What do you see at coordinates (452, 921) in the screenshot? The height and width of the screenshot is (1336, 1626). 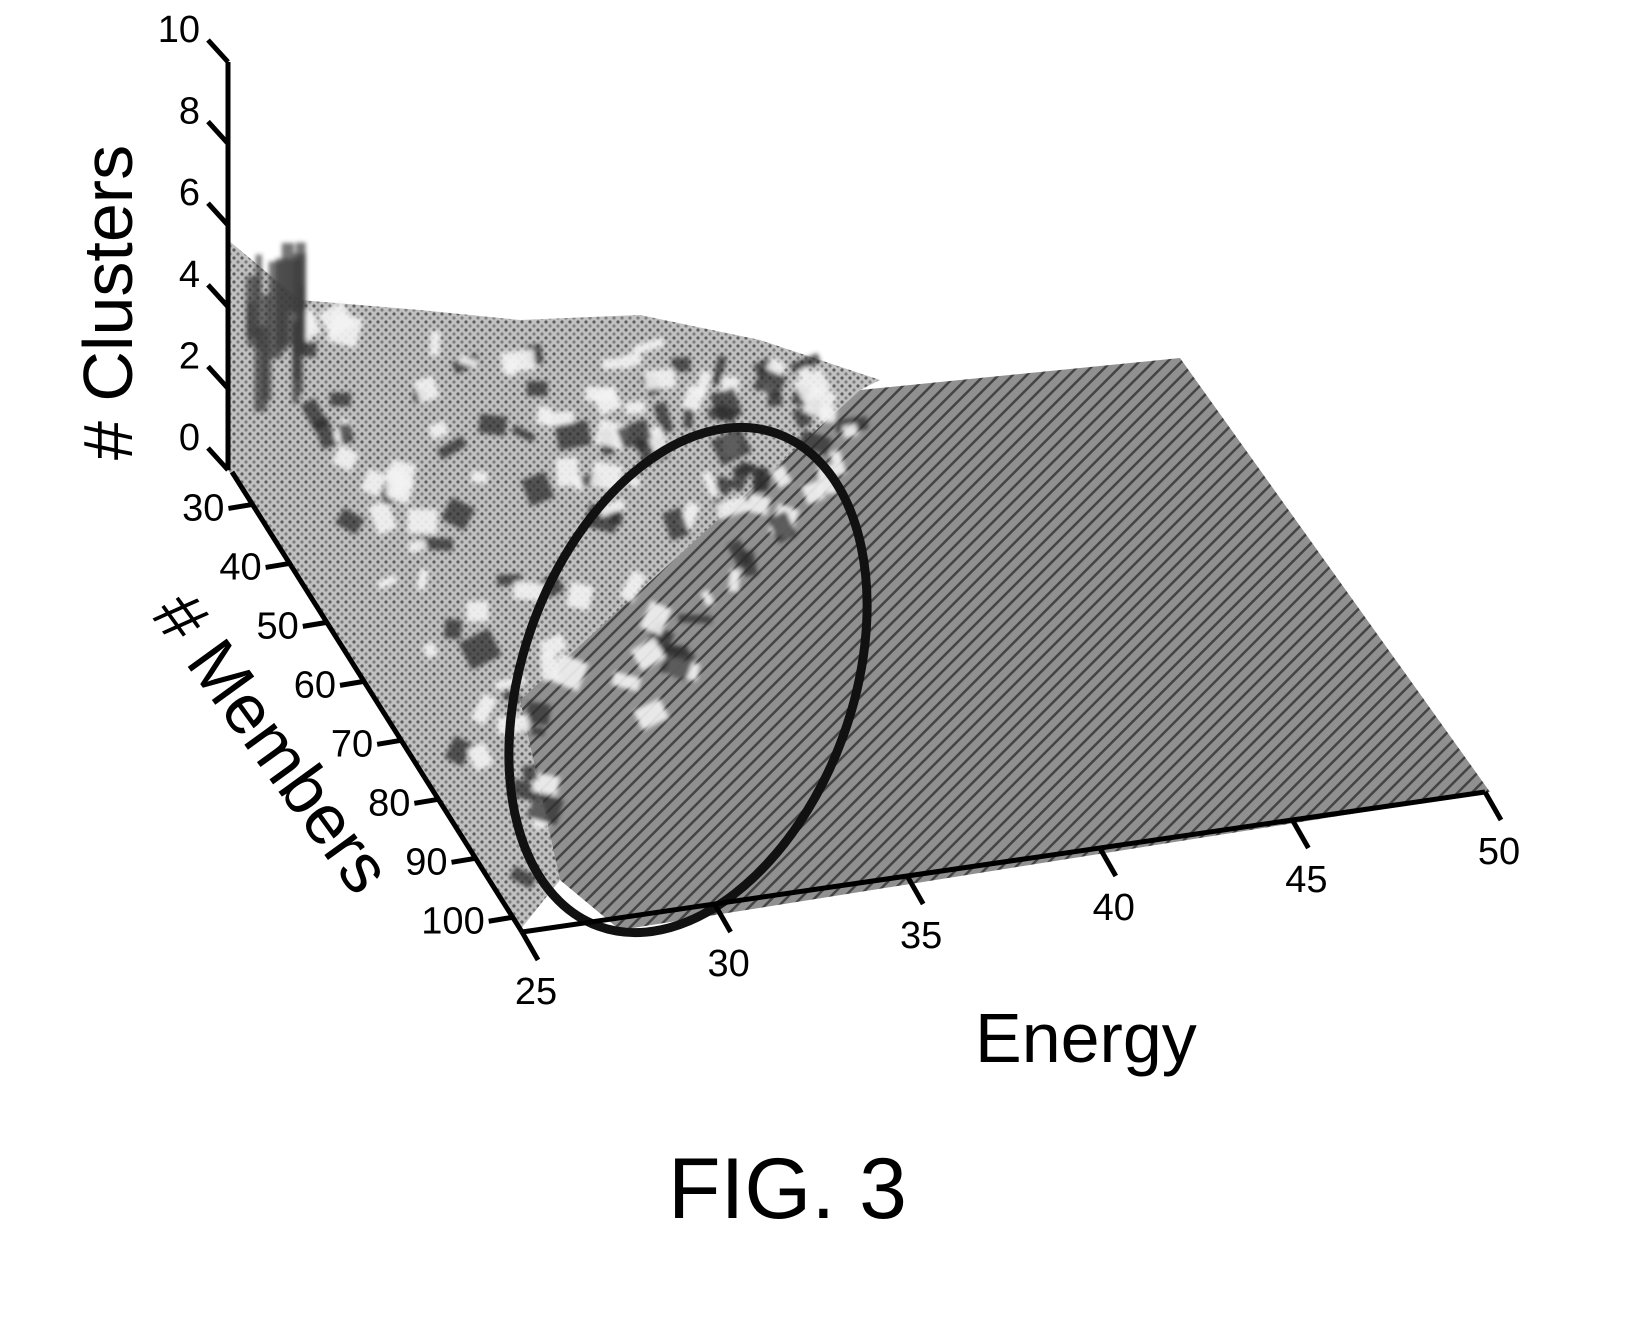 I see `y-tick-label: 100` at bounding box center [452, 921].